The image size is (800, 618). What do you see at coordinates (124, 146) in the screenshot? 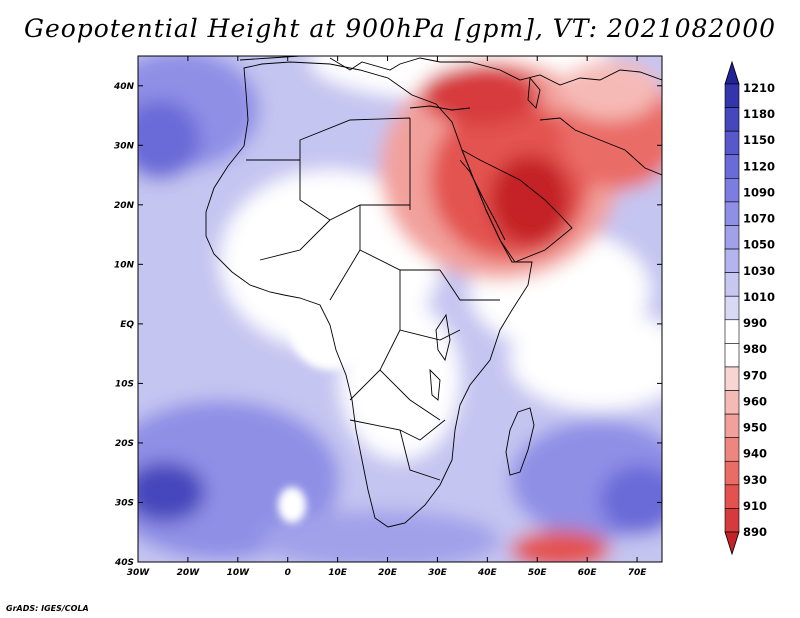
I see `y-tick-label: 30N` at bounding box center [124, 146].